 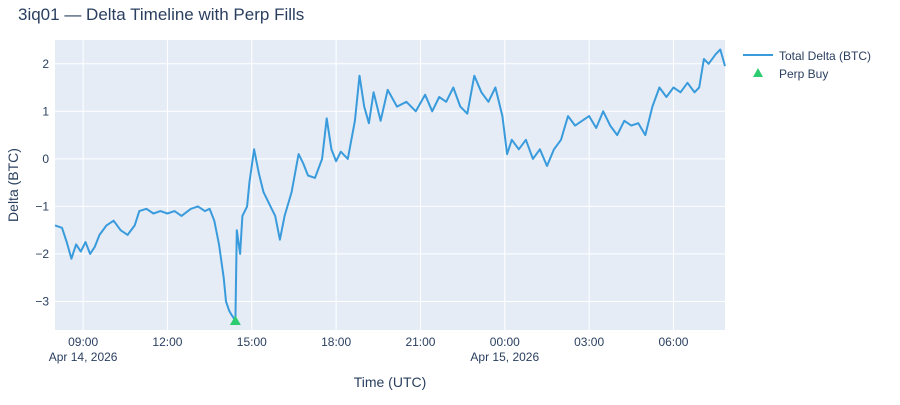 What do you see at coordinates (420, 342) in the screenshot?
I see `x-tick-label: 21:00` at bounding box center [420, 342].